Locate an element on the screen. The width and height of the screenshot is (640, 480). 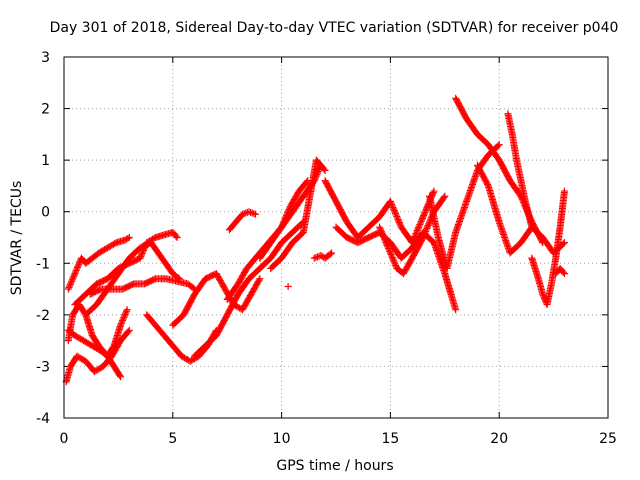
x-tick-label: 10 is located at coordinates (282, 439).